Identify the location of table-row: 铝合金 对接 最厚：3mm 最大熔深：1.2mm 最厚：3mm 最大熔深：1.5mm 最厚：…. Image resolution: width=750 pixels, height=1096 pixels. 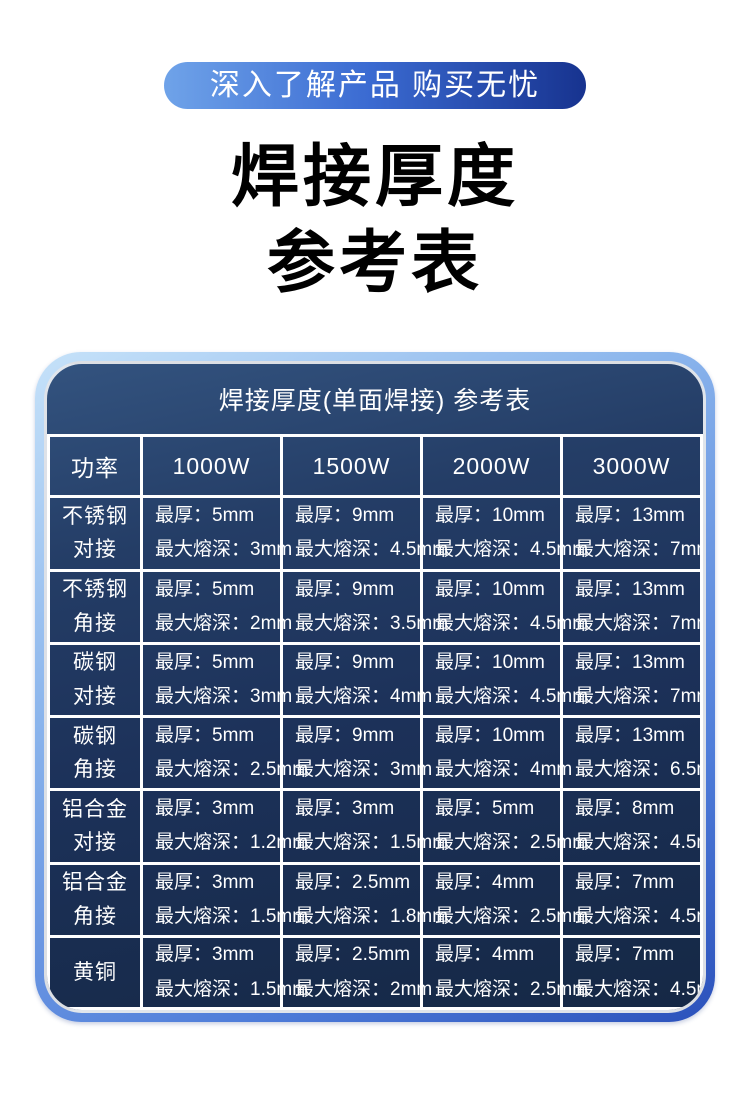
(375, 826).